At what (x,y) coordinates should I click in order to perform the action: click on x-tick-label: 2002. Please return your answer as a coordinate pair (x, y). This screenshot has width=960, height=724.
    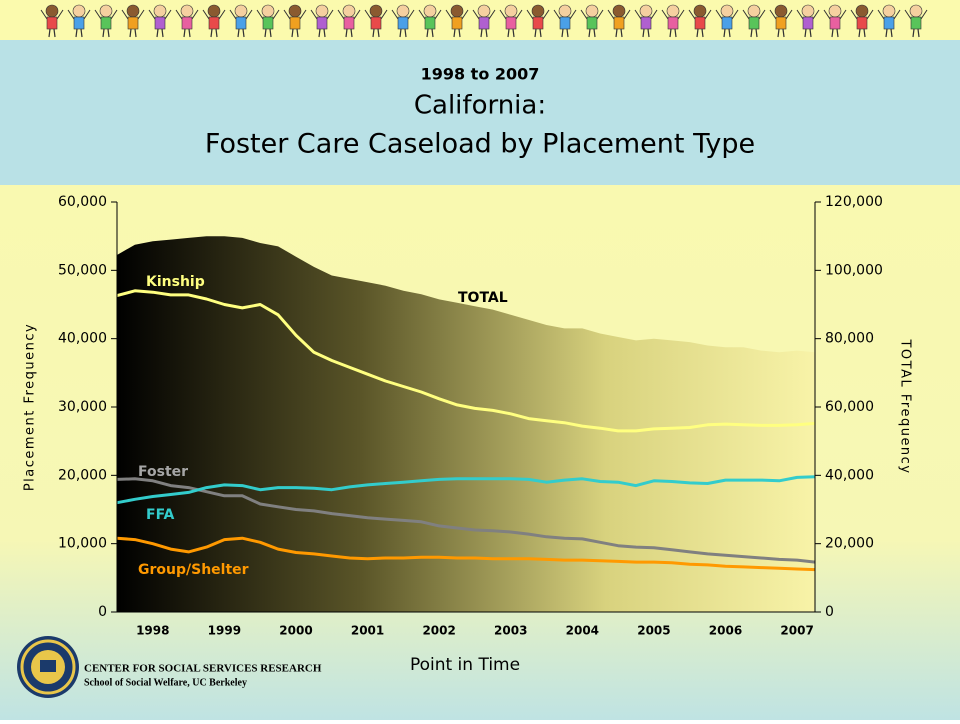
    Looking at the image, I should click on (438, 631).